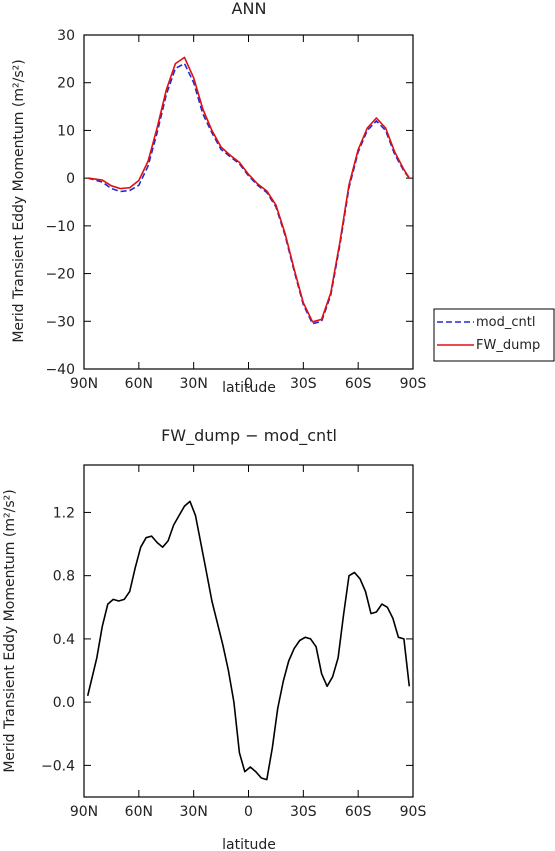 The image size is (555, 851). I want to click on y-tick-label: −10, so click(60, 227).